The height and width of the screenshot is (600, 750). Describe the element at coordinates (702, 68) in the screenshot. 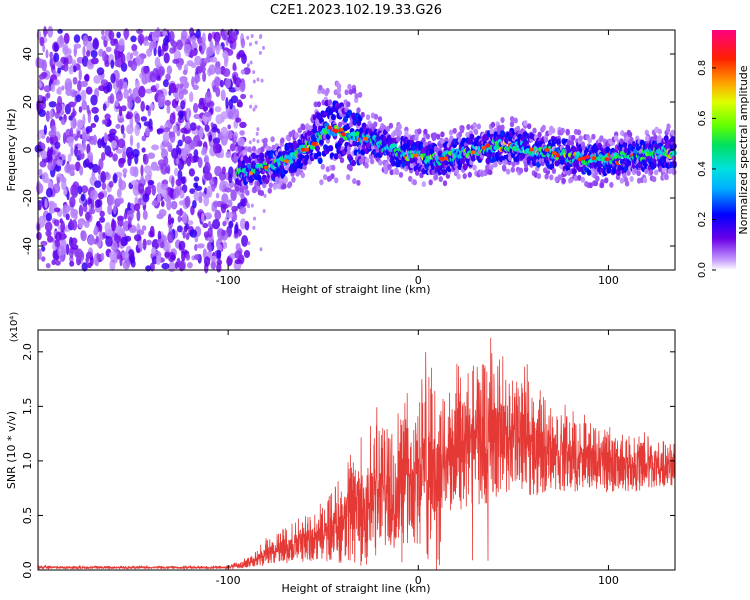

I see `colorbar-tick-label: 0.8` at that location.